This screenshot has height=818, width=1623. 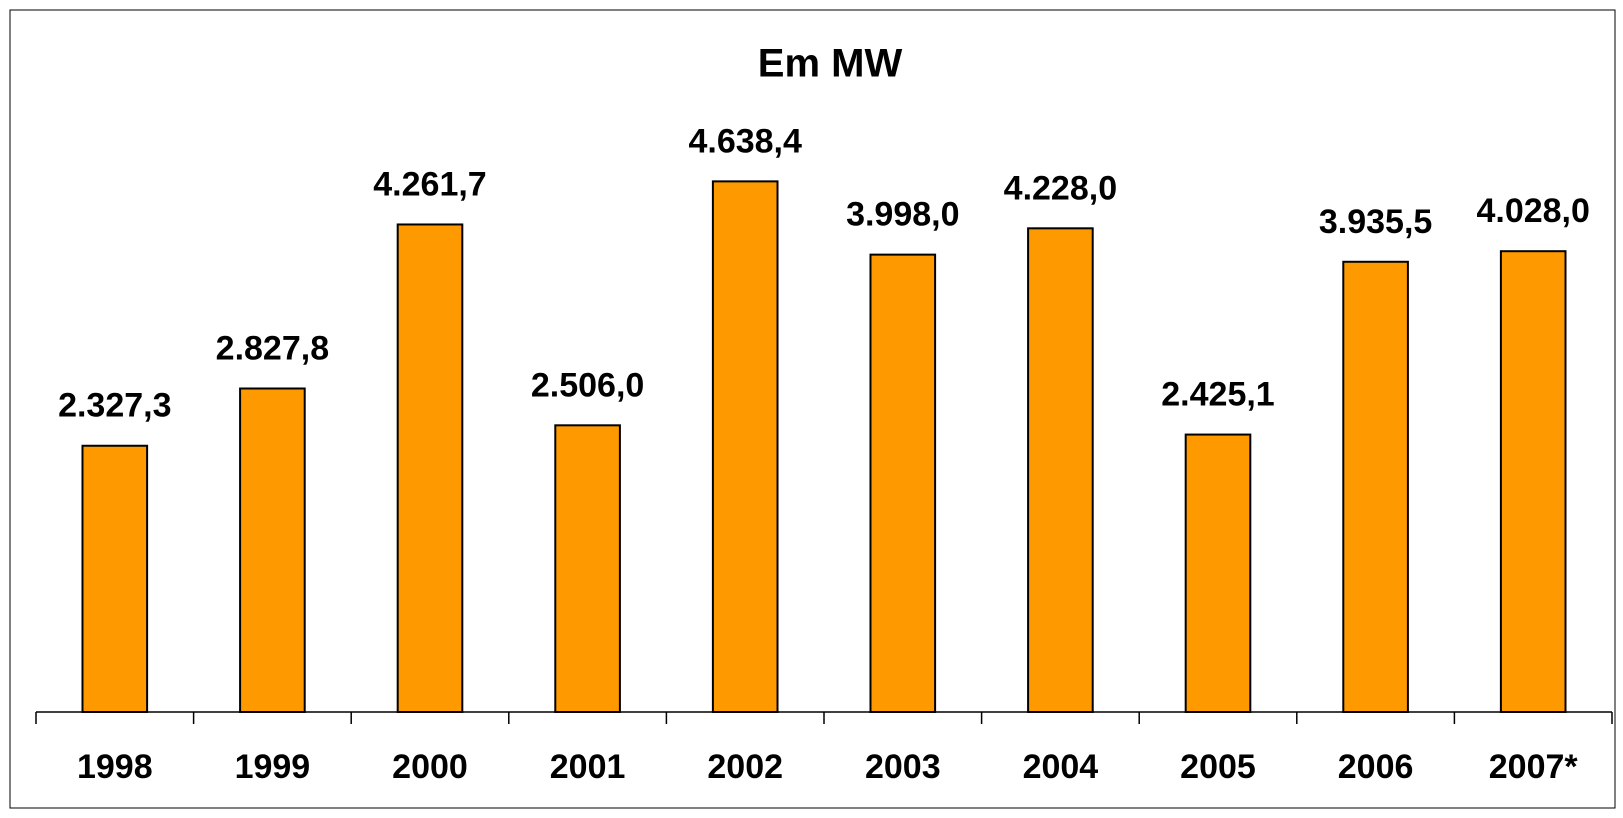 What do you see at coordinates (272, 348) in the screenshot?
I see `data-label: 2.827,8` at bounding box center [272, 348].